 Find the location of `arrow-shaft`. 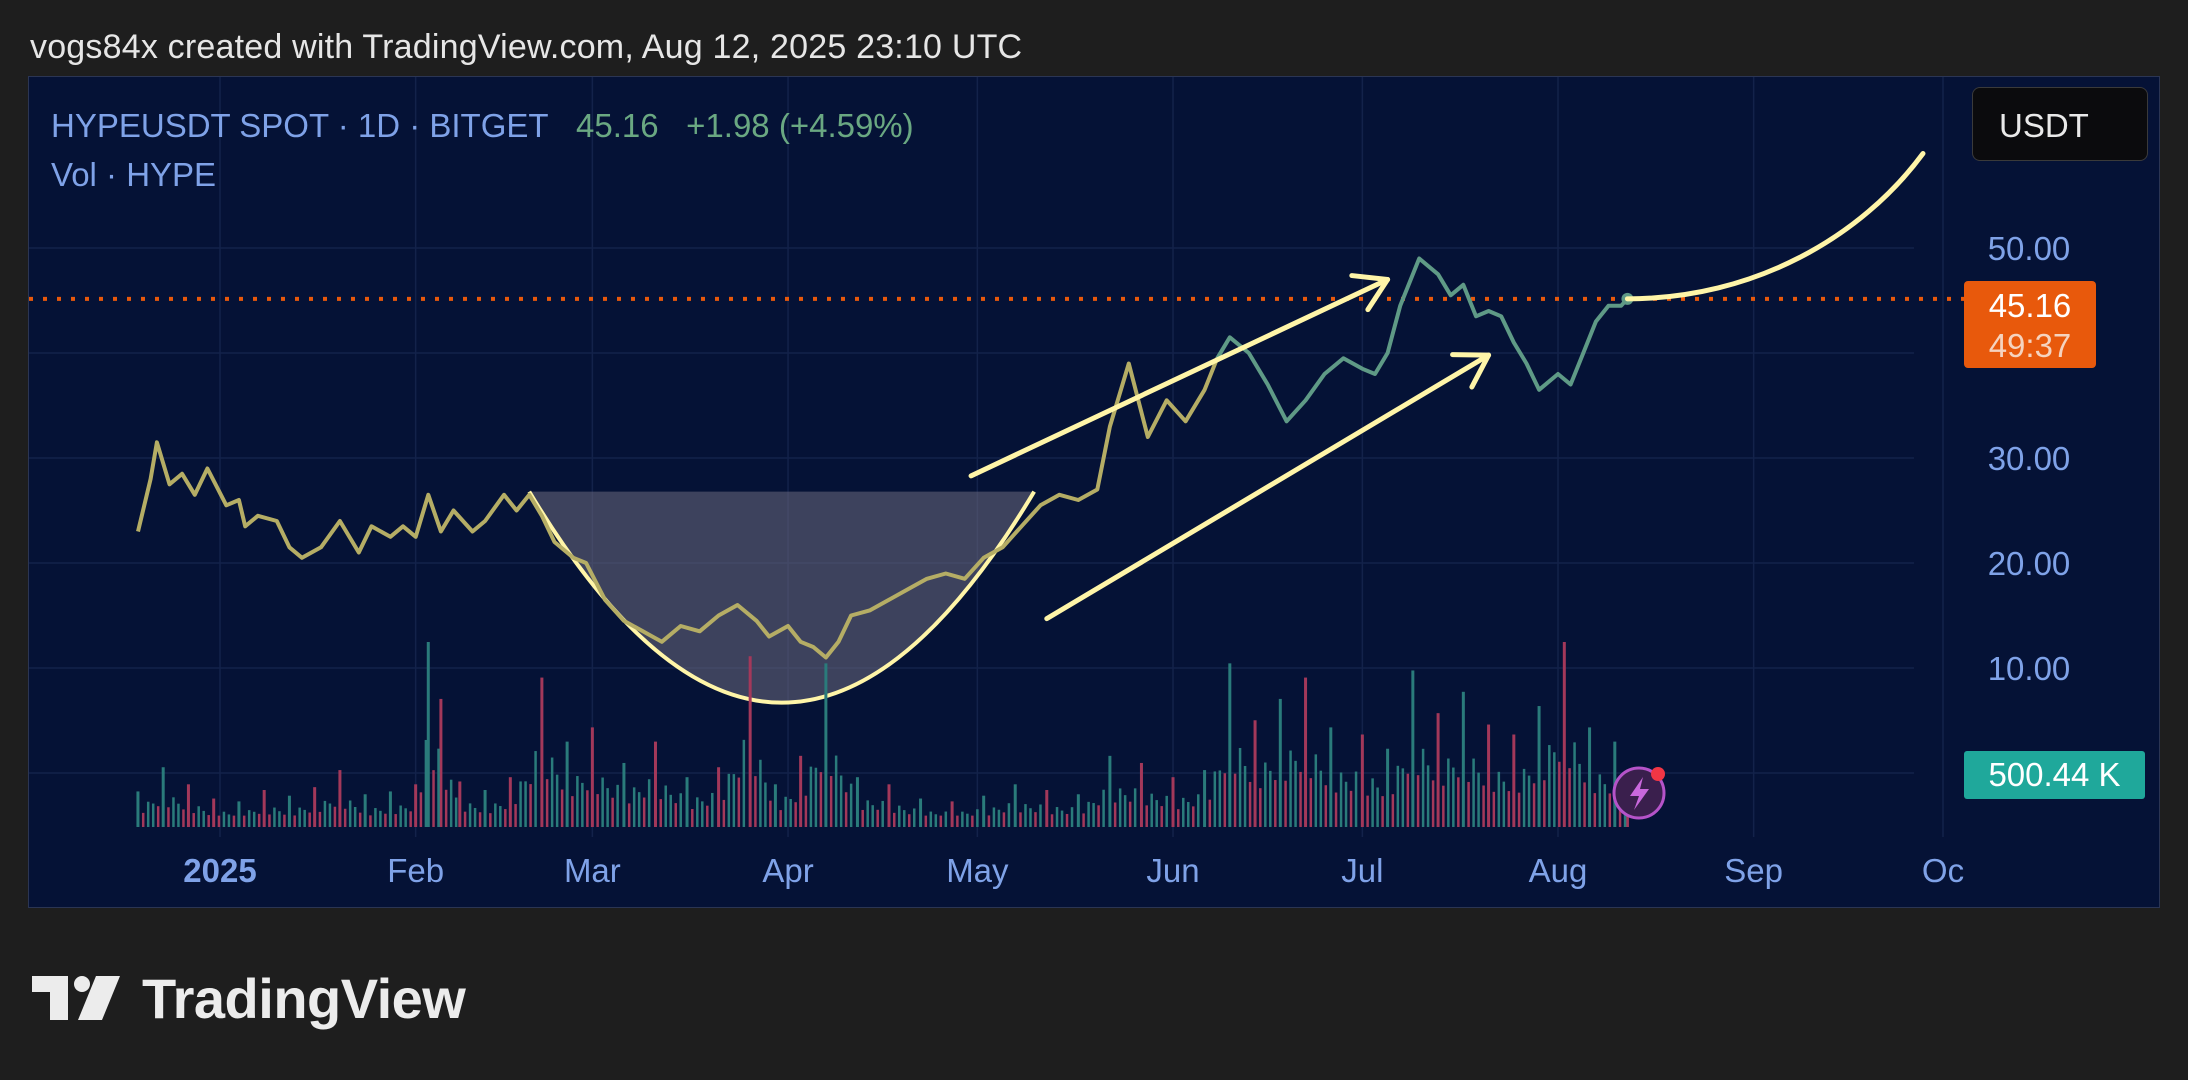

arrow-shaft is located at coordinates (1179, 378).